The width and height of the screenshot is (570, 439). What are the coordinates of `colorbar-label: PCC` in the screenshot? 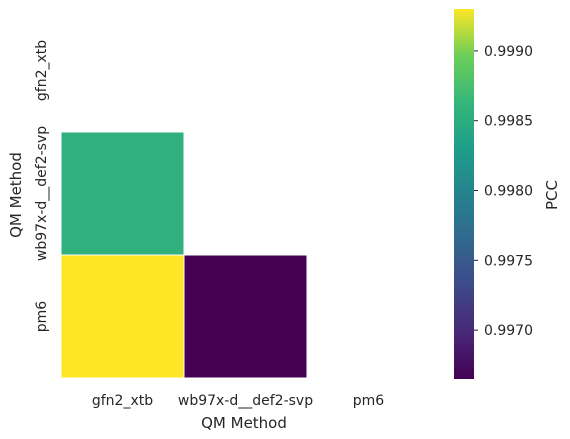 It's located at (552, 195).